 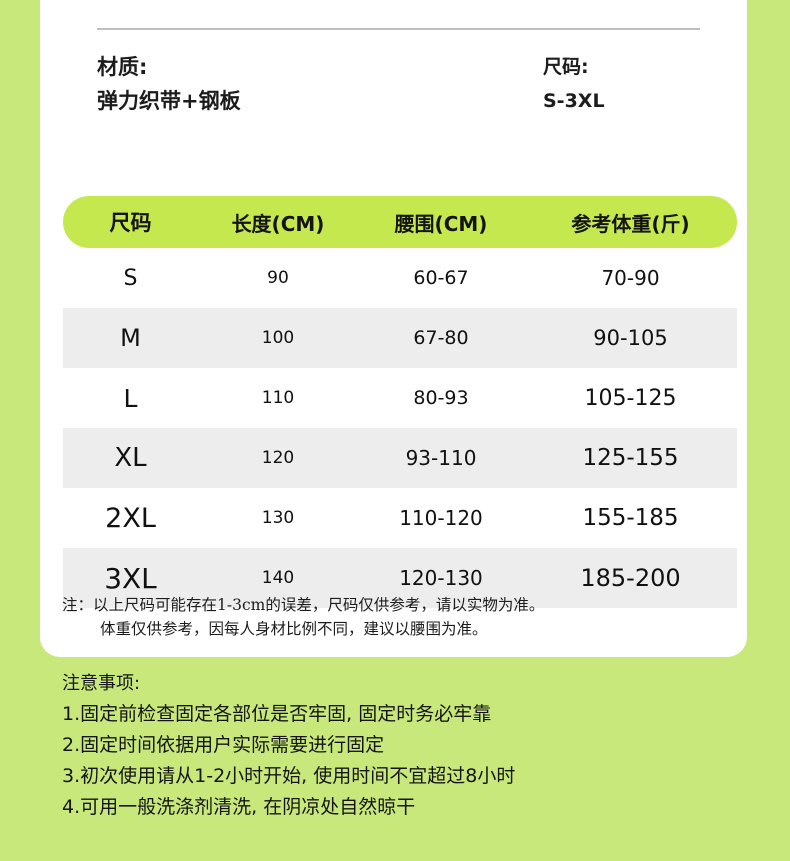 What do you see at coordinates (630, 578) in the screenshot?
I see `cell-weight: 185-200` at bounding box center [630, 578].